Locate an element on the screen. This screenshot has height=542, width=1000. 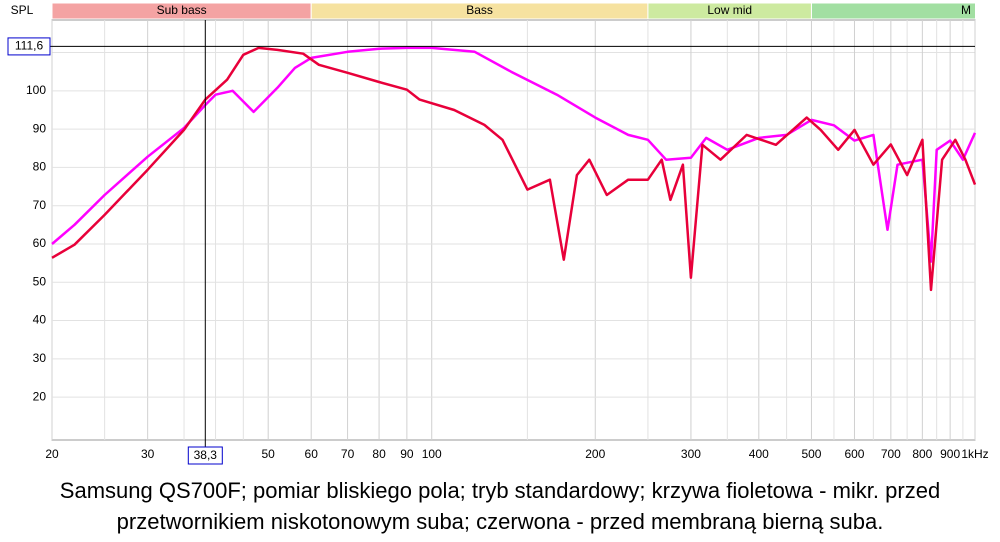
y-tick-label: 50 is located at coordinates (40, 281).